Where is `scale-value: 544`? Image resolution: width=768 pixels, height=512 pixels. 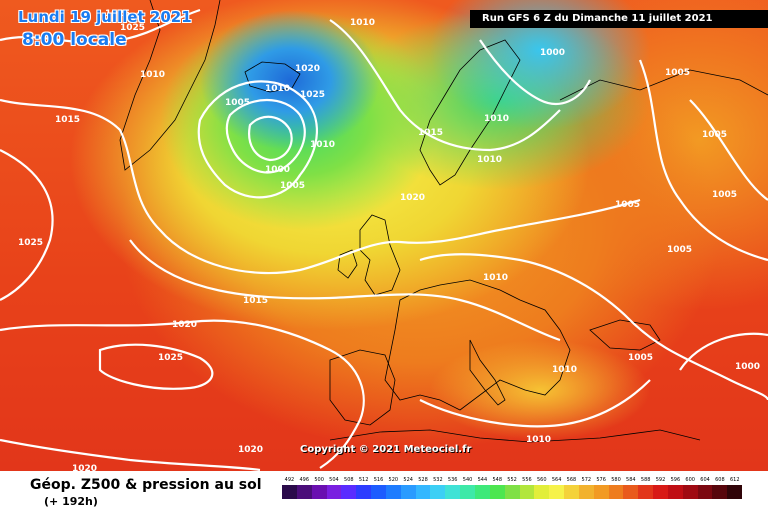
scale-value: 544 is located at coordinates (482, 480).